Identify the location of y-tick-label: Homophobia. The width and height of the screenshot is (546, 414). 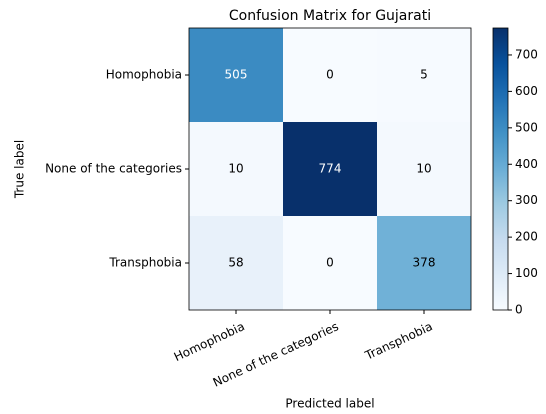
(144, 75).